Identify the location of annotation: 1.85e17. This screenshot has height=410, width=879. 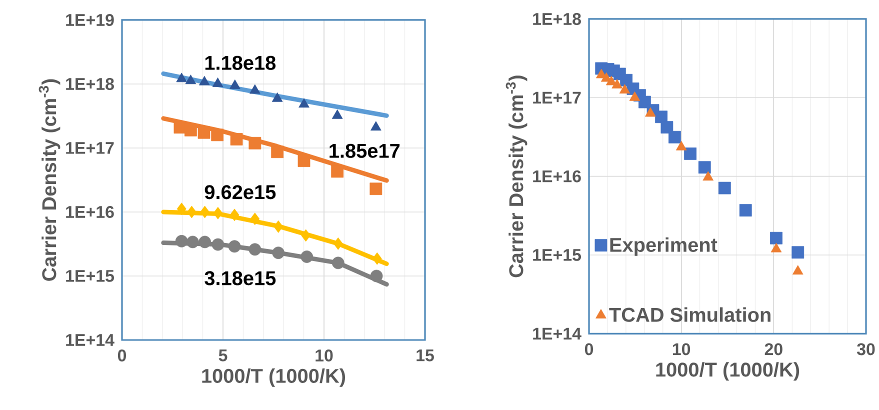
(365, 151).